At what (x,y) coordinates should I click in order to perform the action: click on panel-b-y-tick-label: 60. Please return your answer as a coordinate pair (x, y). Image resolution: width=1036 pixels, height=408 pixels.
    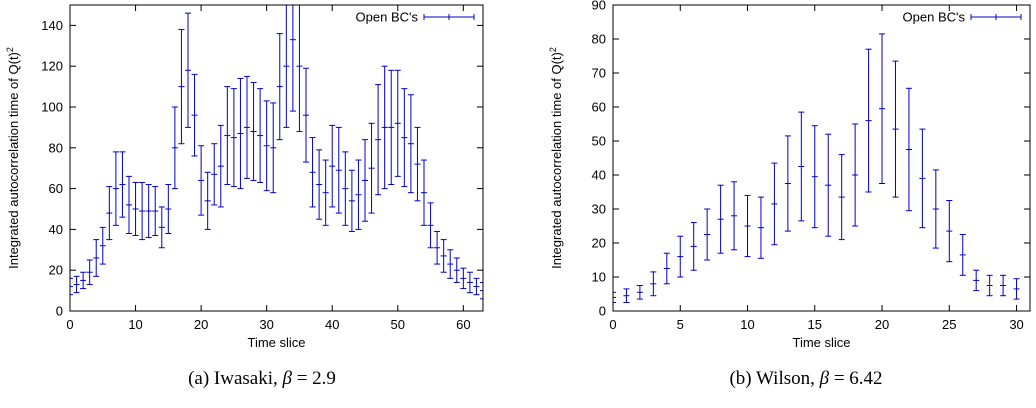
    Looking at the image, I should click on (599, 107).